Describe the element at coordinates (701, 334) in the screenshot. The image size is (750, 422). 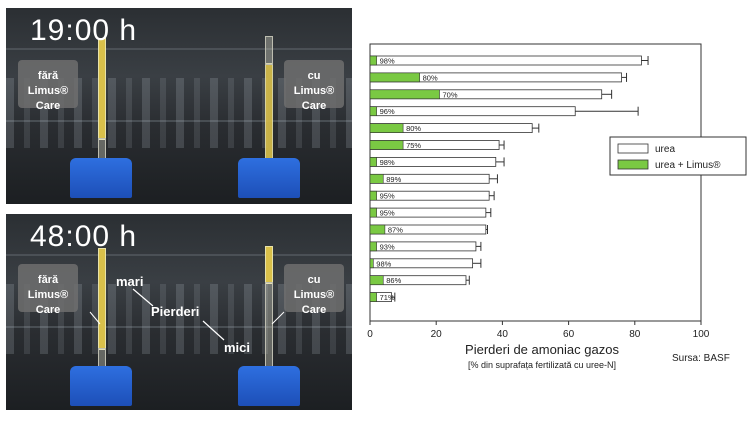
I see `x-tick-label: 100` at that location.